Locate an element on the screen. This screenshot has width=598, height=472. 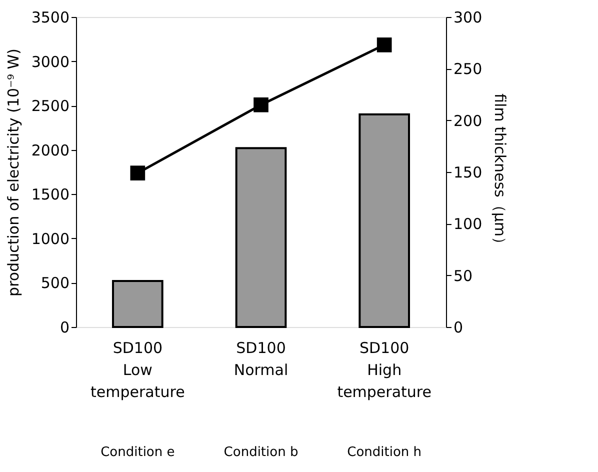
y-tick-label: 3000 is located at coordinates (50, 61).